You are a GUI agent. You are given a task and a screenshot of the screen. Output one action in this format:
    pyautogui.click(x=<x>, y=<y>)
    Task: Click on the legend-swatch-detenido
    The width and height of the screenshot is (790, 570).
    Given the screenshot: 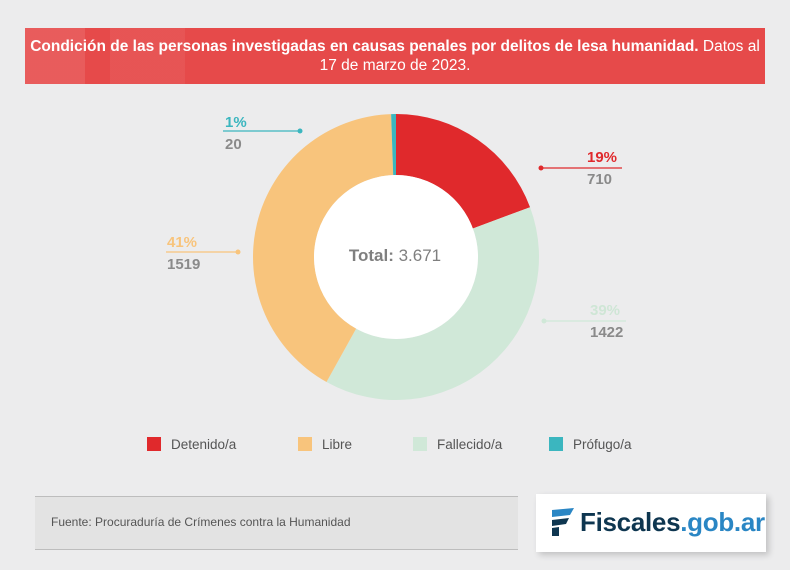 What is the action you would take?
    pyautogui.click(x=154, y=444)
    